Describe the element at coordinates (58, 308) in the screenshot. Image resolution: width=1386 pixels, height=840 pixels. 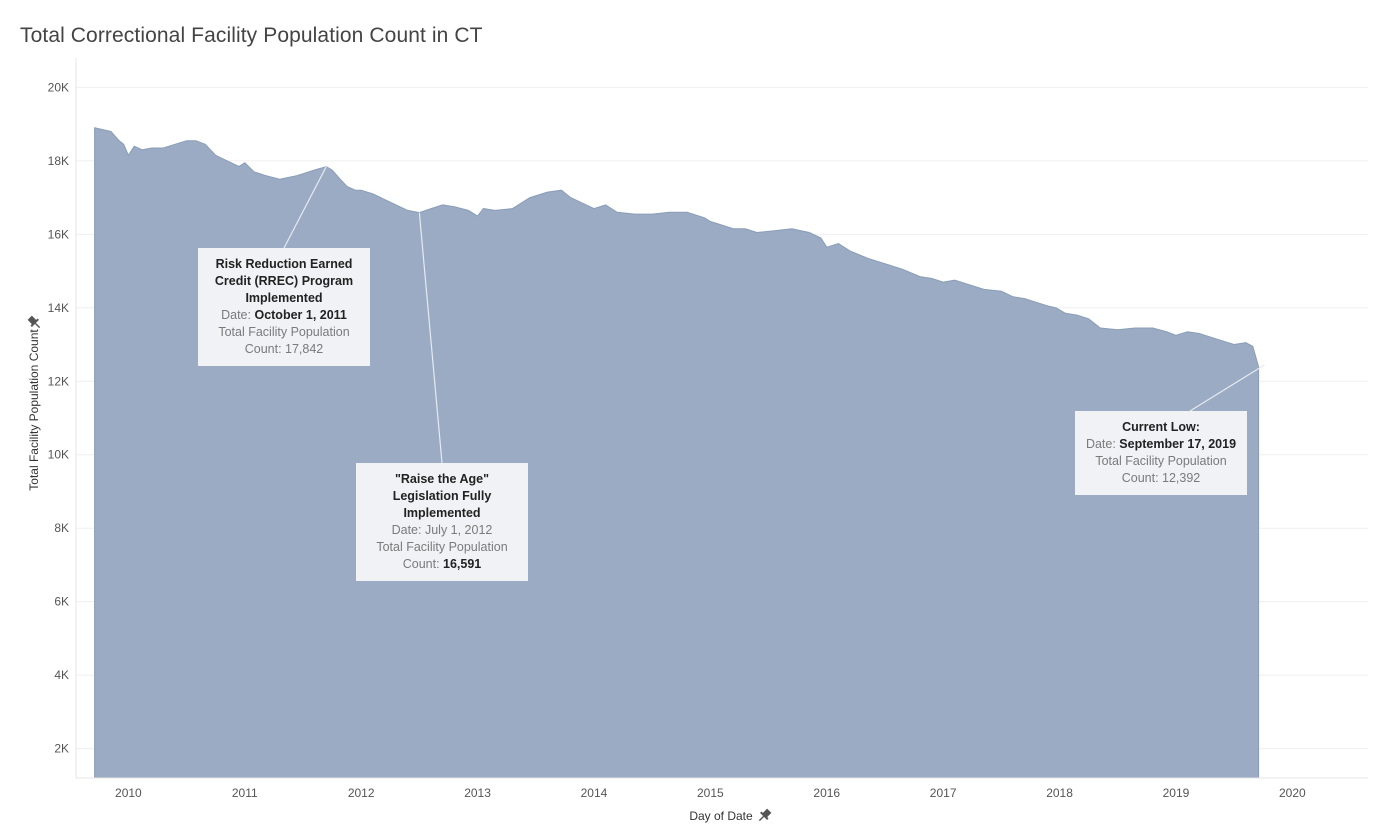
I see `y-tick-label: 14K` at that location.